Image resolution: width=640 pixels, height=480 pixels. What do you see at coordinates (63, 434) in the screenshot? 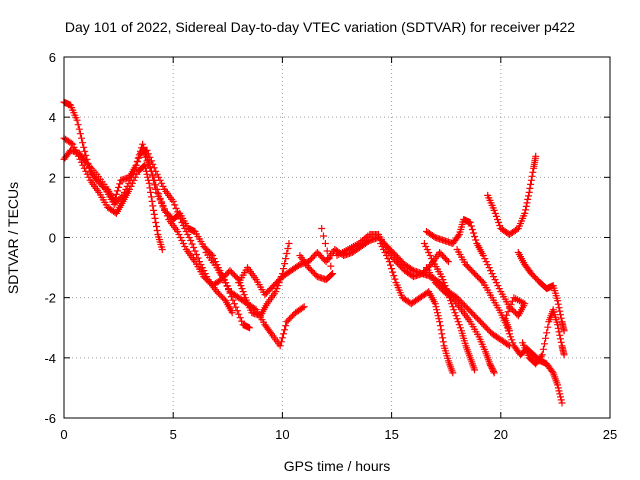
I see `x-tick-label: 0` at bounding box center [63, 434].